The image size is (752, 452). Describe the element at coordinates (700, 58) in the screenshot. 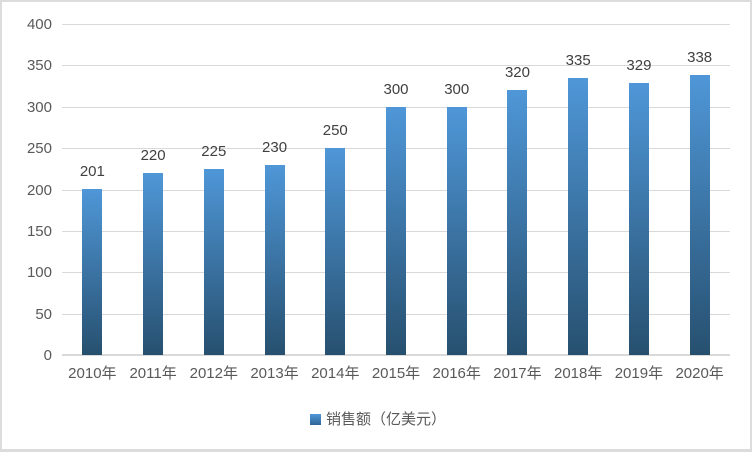

I see `bar-value-label: 338` at that location.